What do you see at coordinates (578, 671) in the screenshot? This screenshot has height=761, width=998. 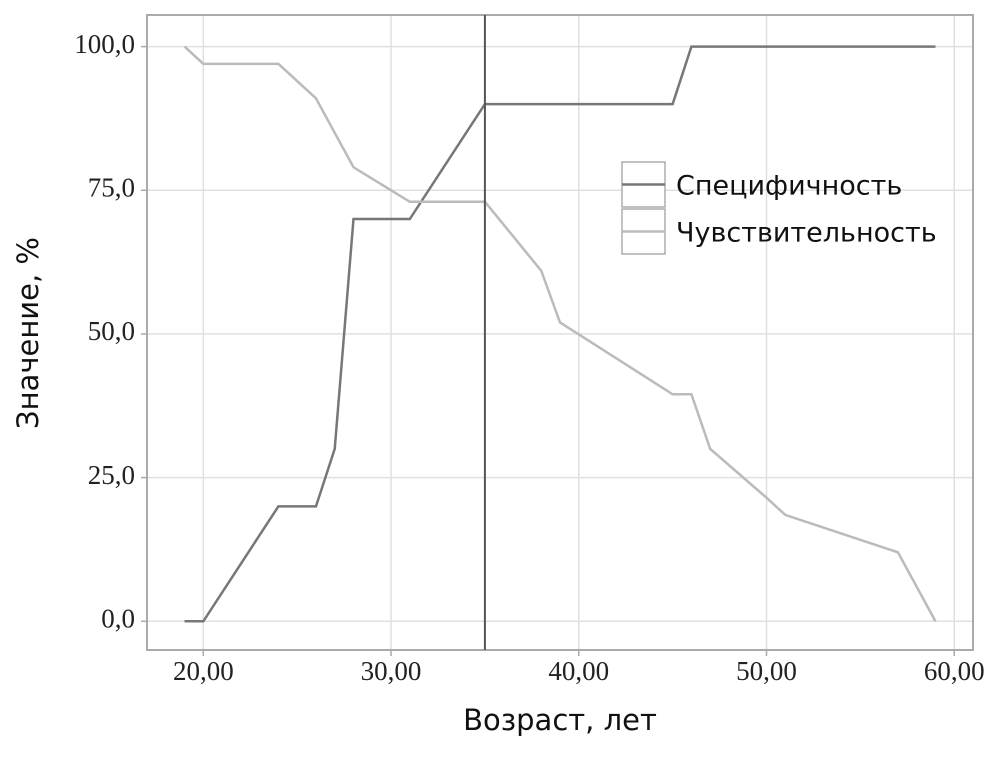 I see `x-tick-label: 40,00` at bounding box center [578, 671].